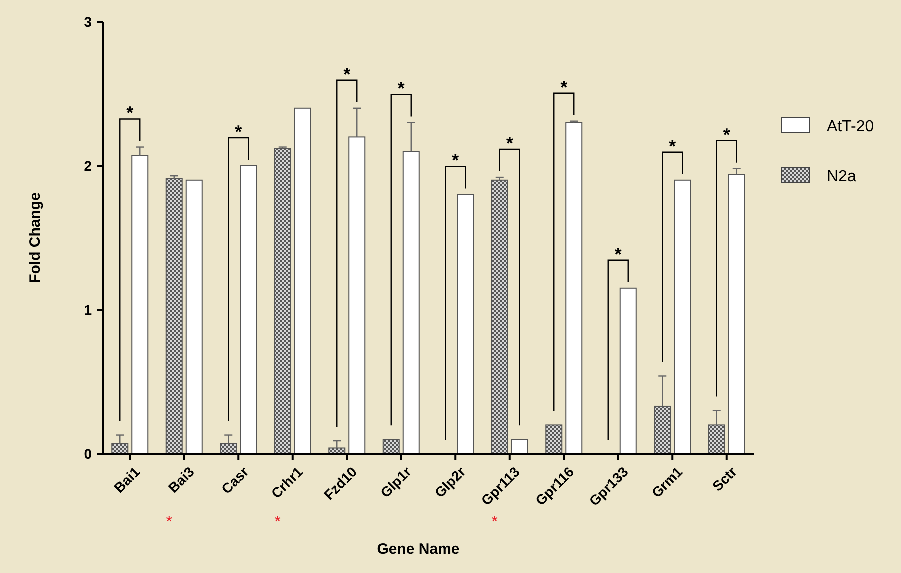  What do you see at coordinates (35, 238) in the screenshot?
I see `y-axis-title: Fold Change` at bounding box center [35, 238].